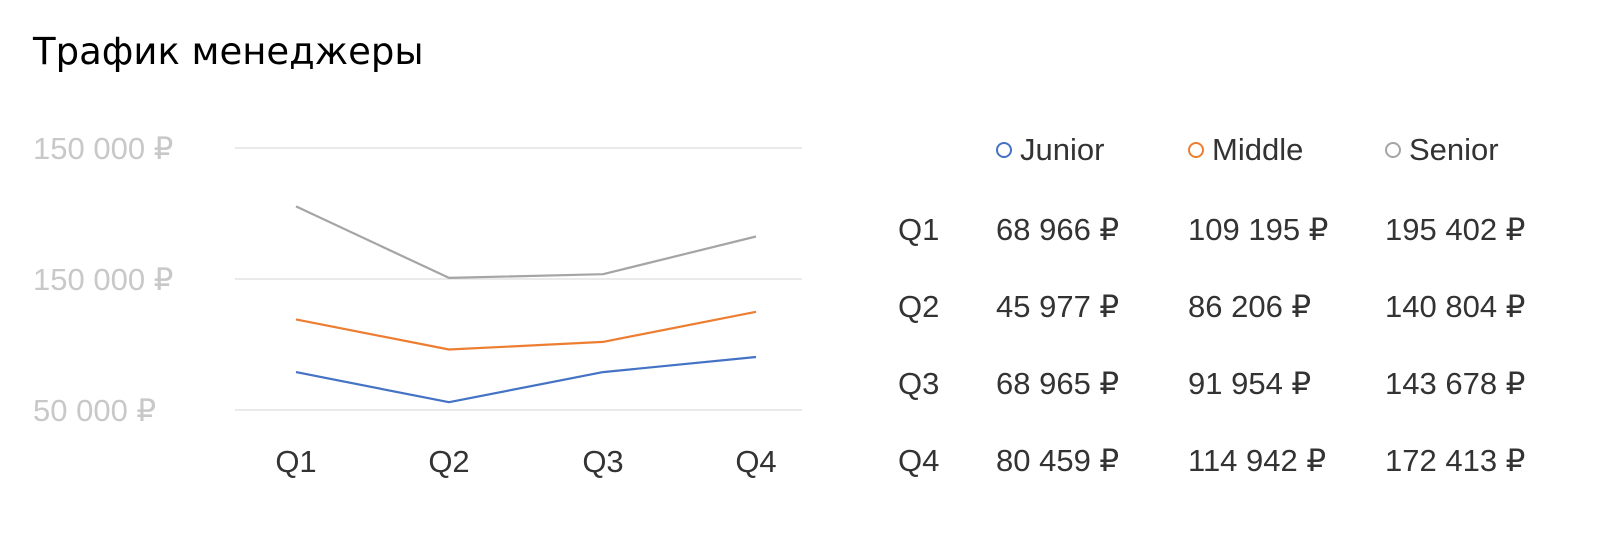 This screenshot has height=535, width=1600. Describe the element at coordinates (602, 461) in the screenshot. I see `x-tick-label: Q3` at that location.